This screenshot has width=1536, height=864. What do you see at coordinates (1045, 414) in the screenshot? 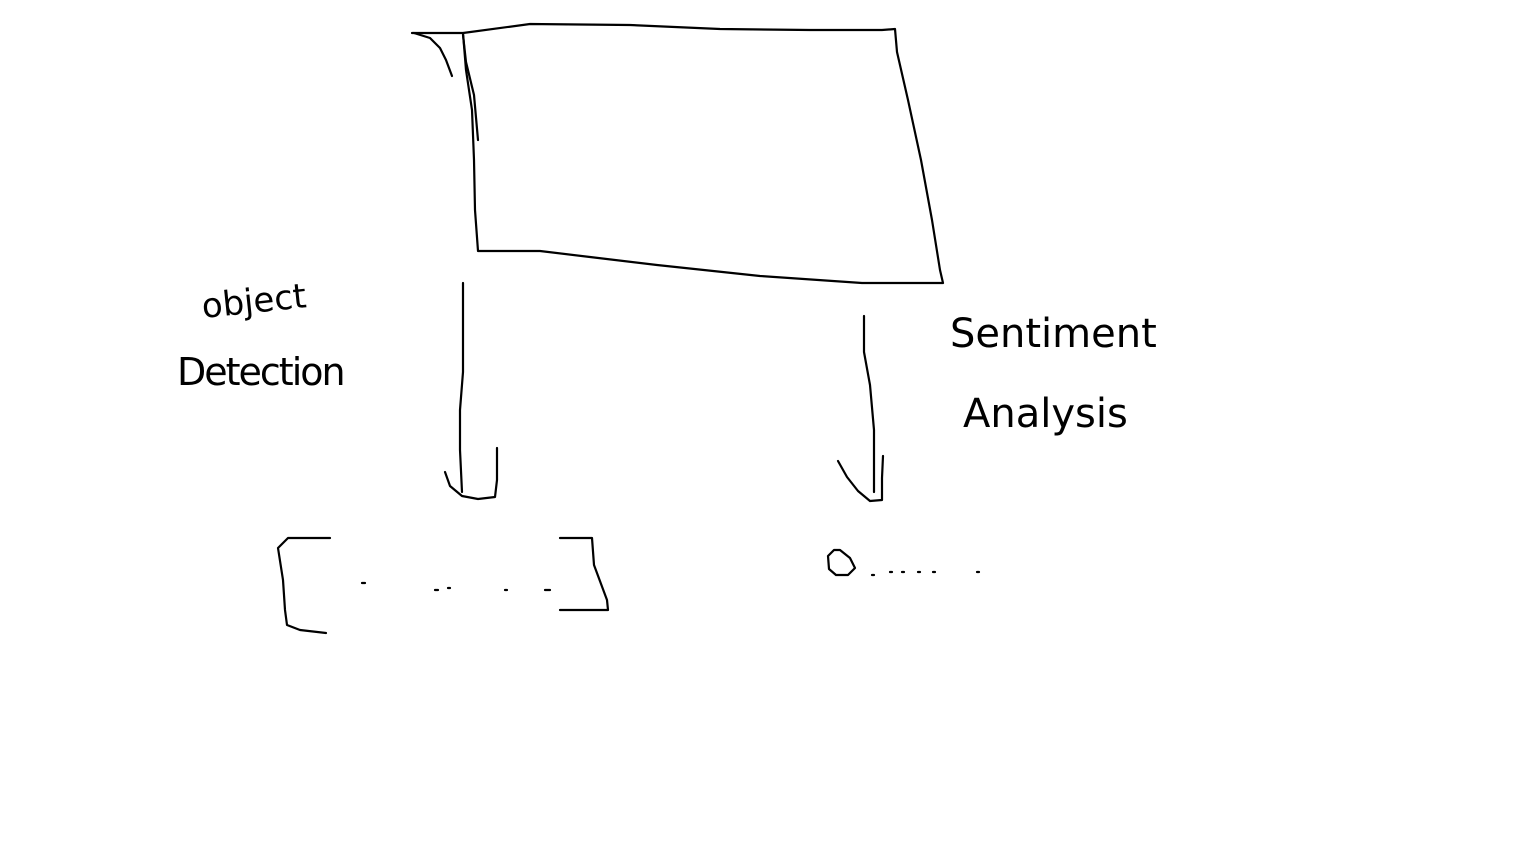
I see `analysis-label-text: Analysis` at bounding box center [1045, 414].